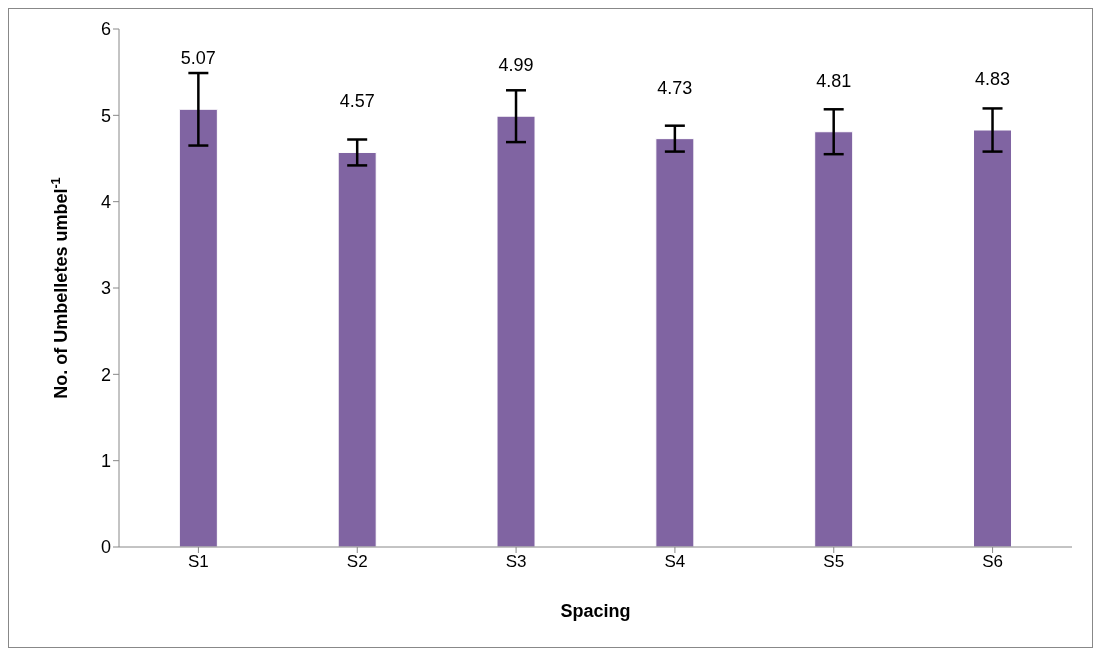 This screenshot has height=658, width=1103. Describe the element at coordinates (105, 202) in the screenshot. I see `y-tick-label: 4` at that location.